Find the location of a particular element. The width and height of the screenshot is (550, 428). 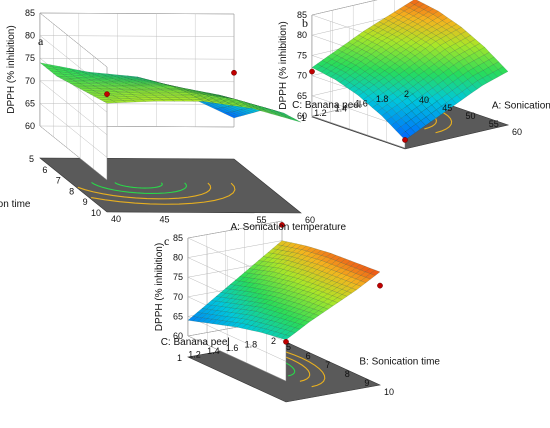

y-tick-label: 8 is located at coordinates (71, 191).